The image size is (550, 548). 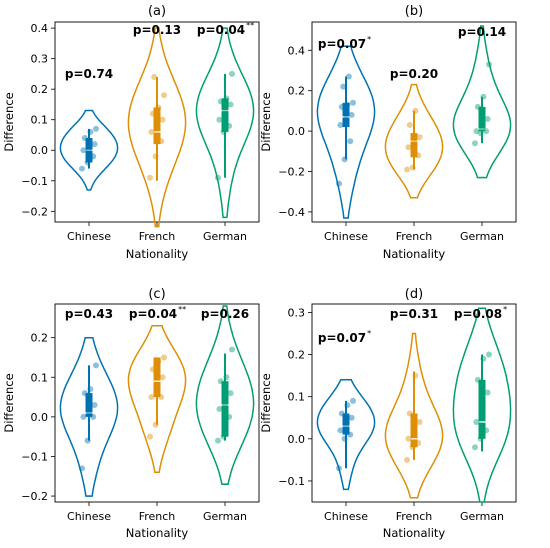 I want to click on iqr-box-german, so click(x=225, y=115).